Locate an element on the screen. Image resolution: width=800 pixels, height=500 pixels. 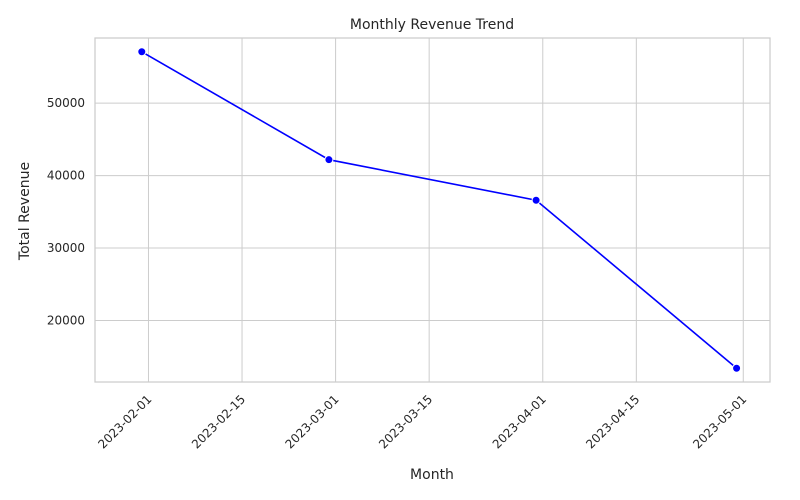
y-tick-label: 50000 is located at coordinates (66, 103).